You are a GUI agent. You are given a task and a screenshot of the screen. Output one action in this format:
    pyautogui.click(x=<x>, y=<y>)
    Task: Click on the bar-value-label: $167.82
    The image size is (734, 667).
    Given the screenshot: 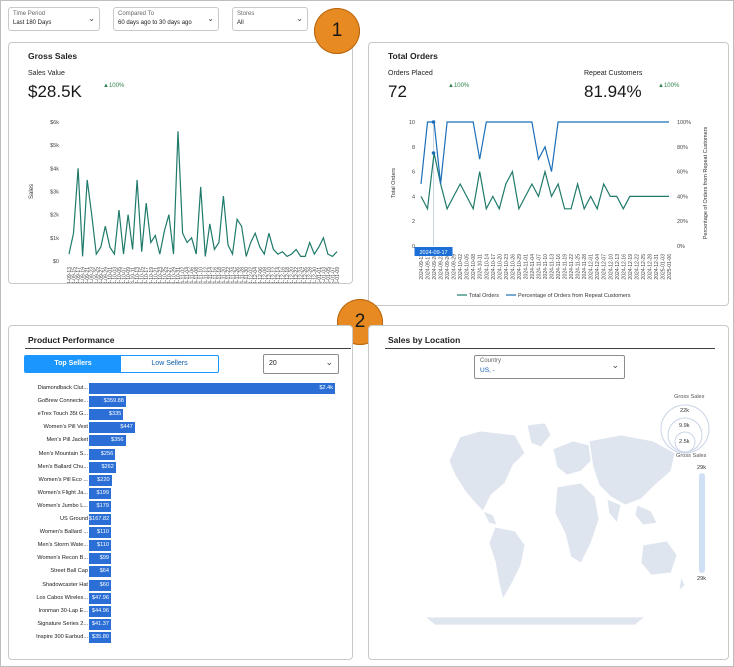 What is the action you would take?
    pyautogui.click(x=99, y=519)
    